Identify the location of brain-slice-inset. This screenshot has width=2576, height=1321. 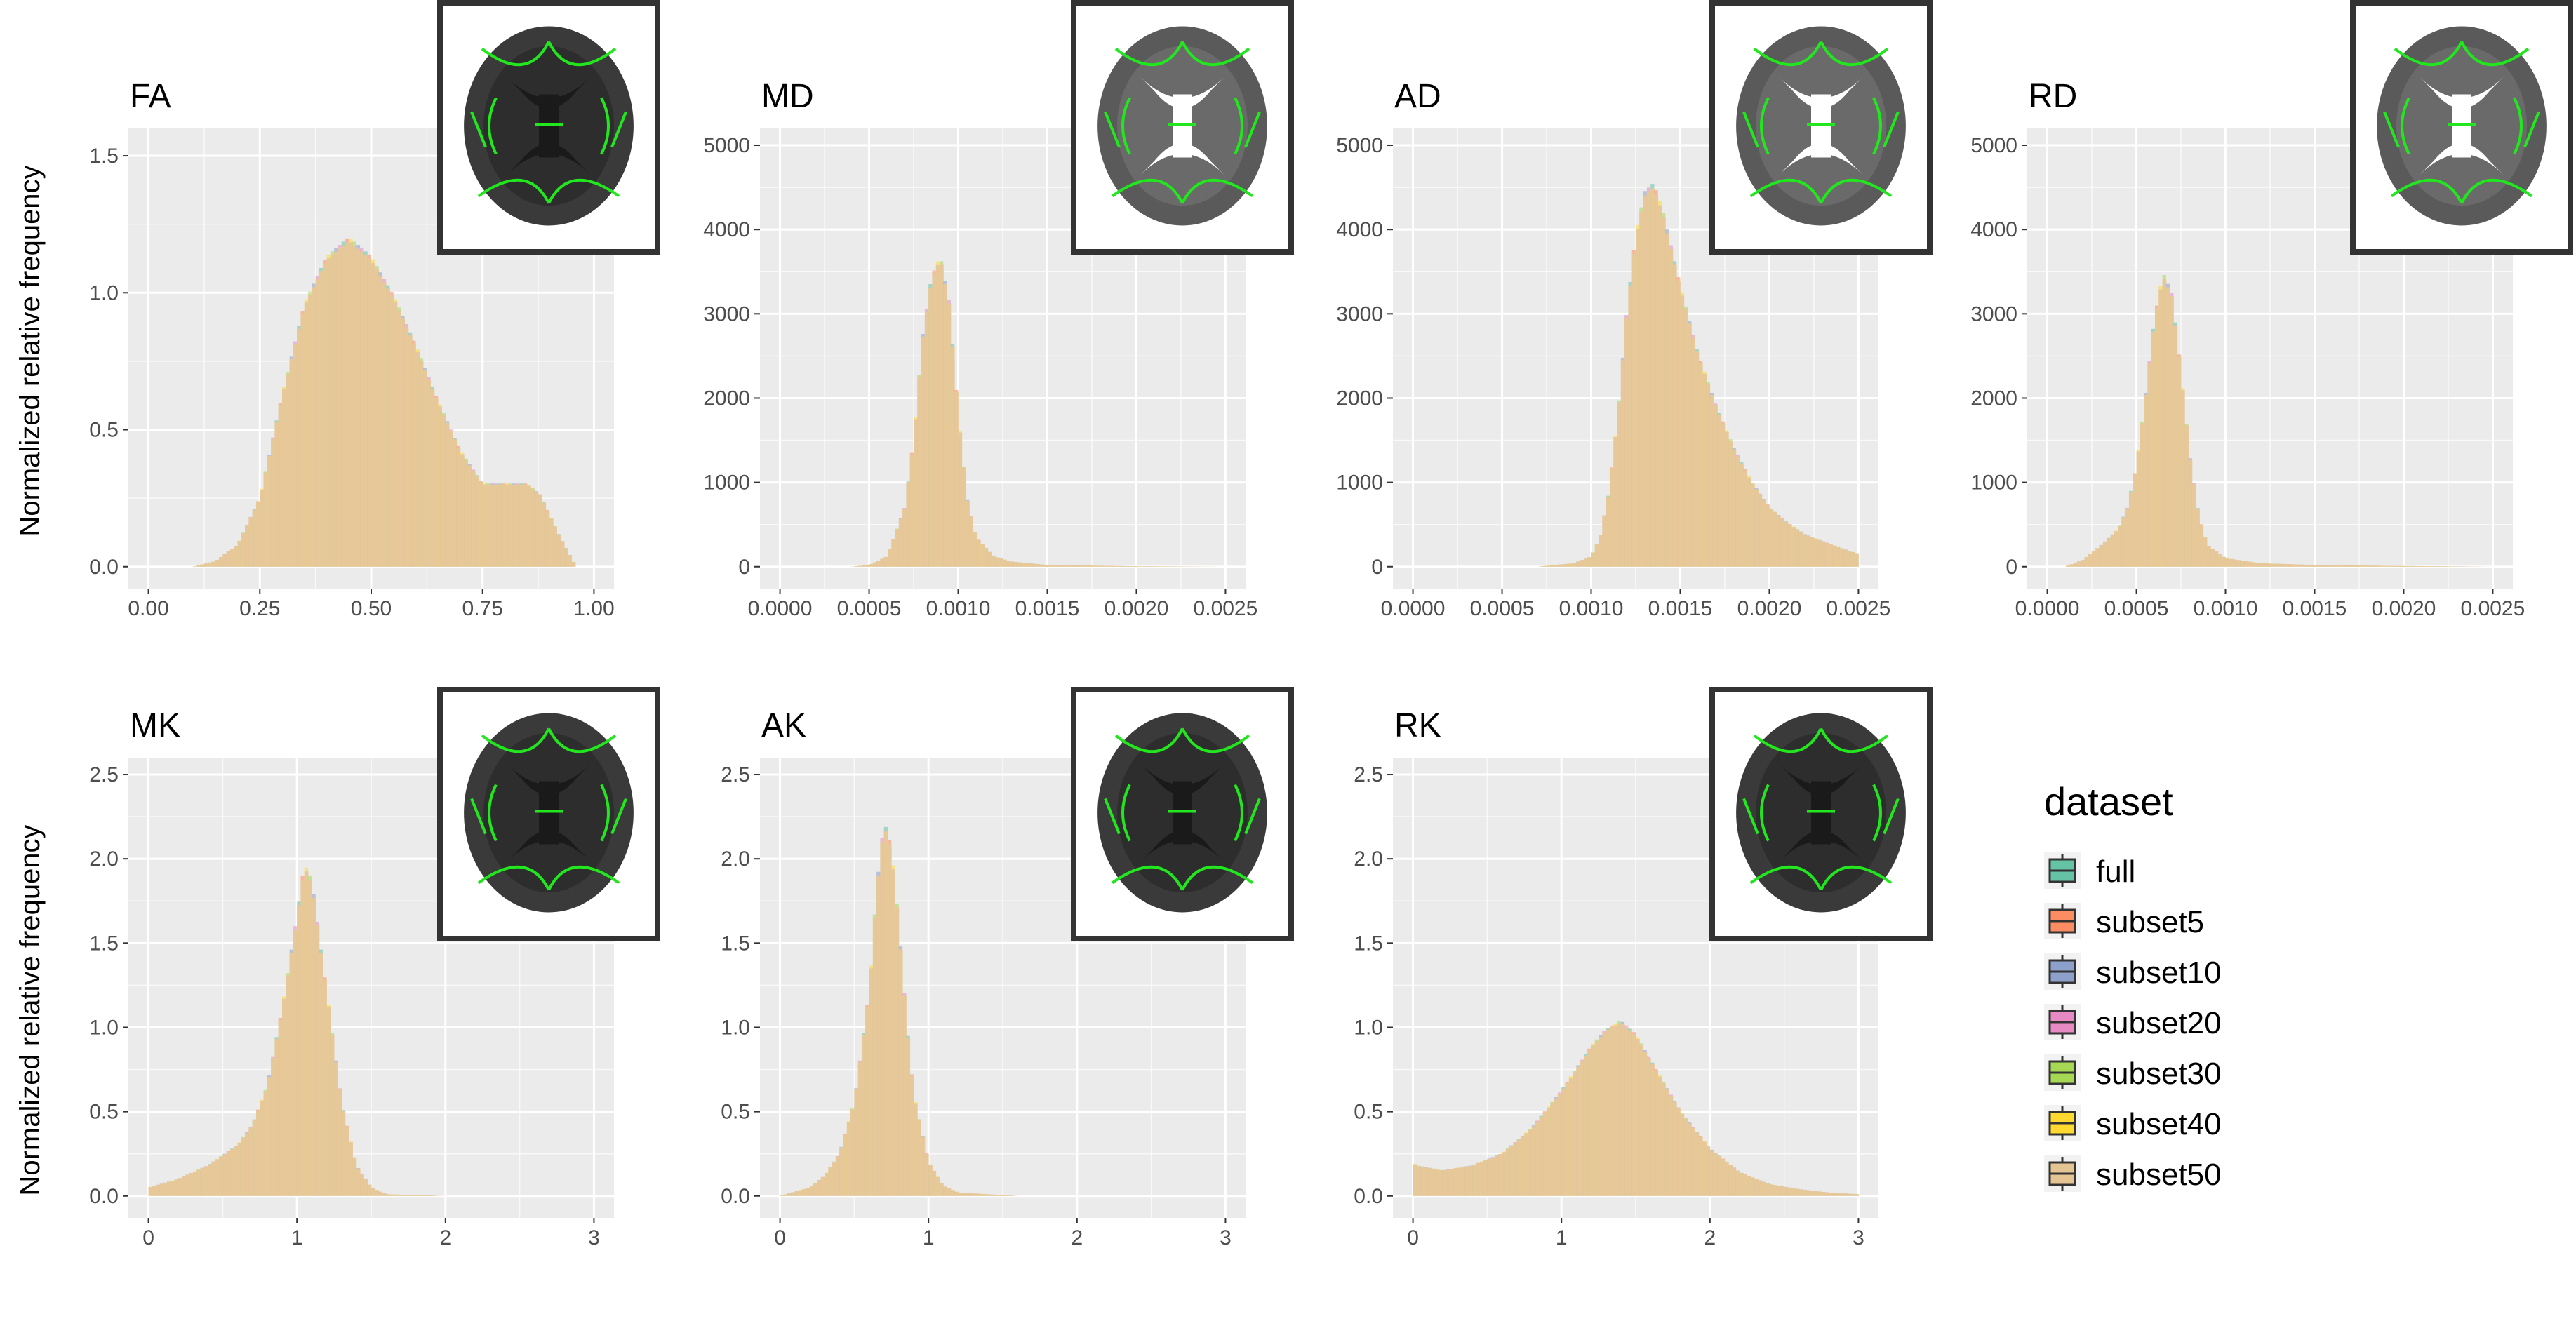
(1182, 127).